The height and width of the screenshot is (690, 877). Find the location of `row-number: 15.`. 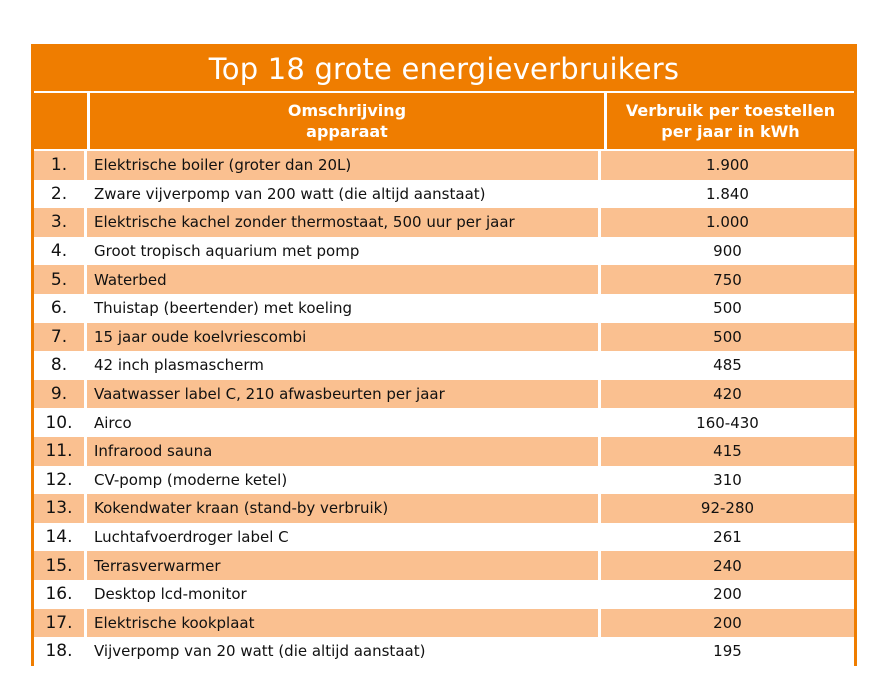

row-number: 15. is located at coordinates (60, 565).